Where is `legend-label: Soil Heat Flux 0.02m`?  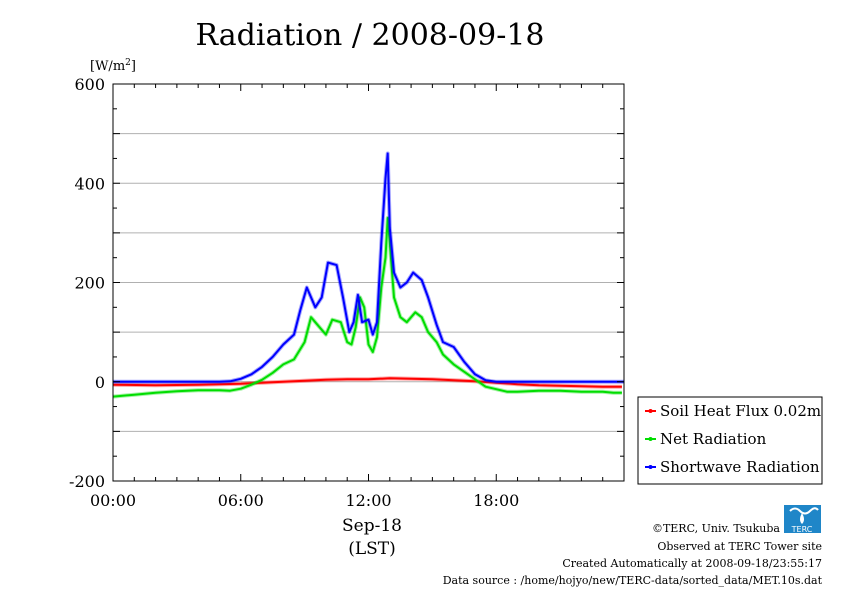 legend-label: Soil Heat Flux 0.02m is located at coordinates (740, 411).